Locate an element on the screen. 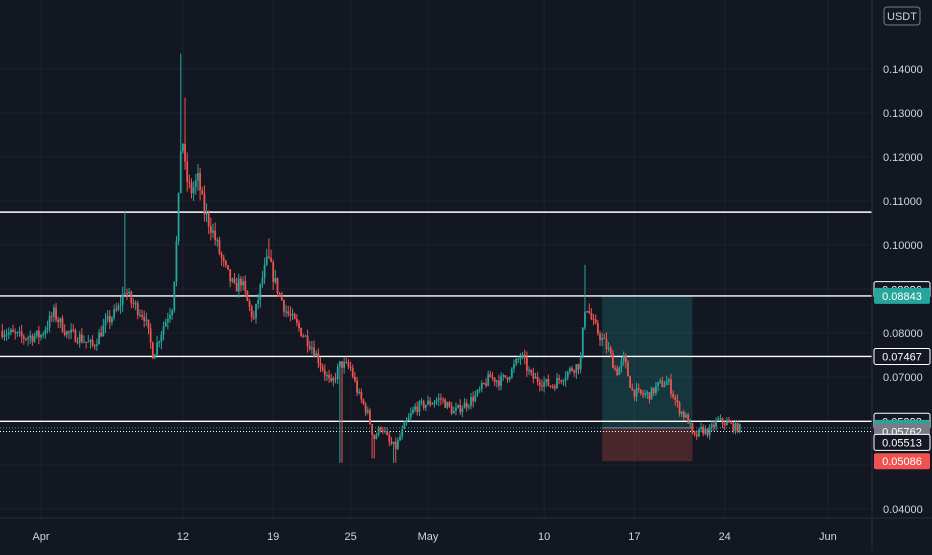  time-axis-bg is located at coordinates (466, 534).